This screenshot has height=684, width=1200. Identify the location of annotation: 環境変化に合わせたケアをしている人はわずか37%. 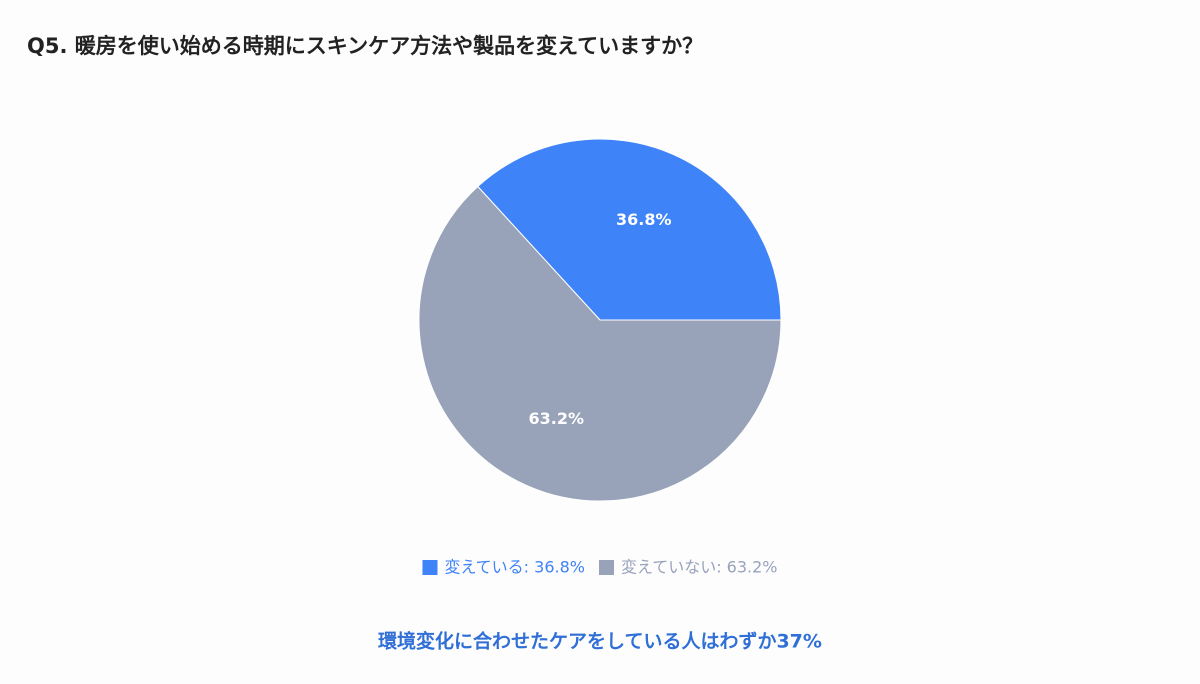
(600, 641).